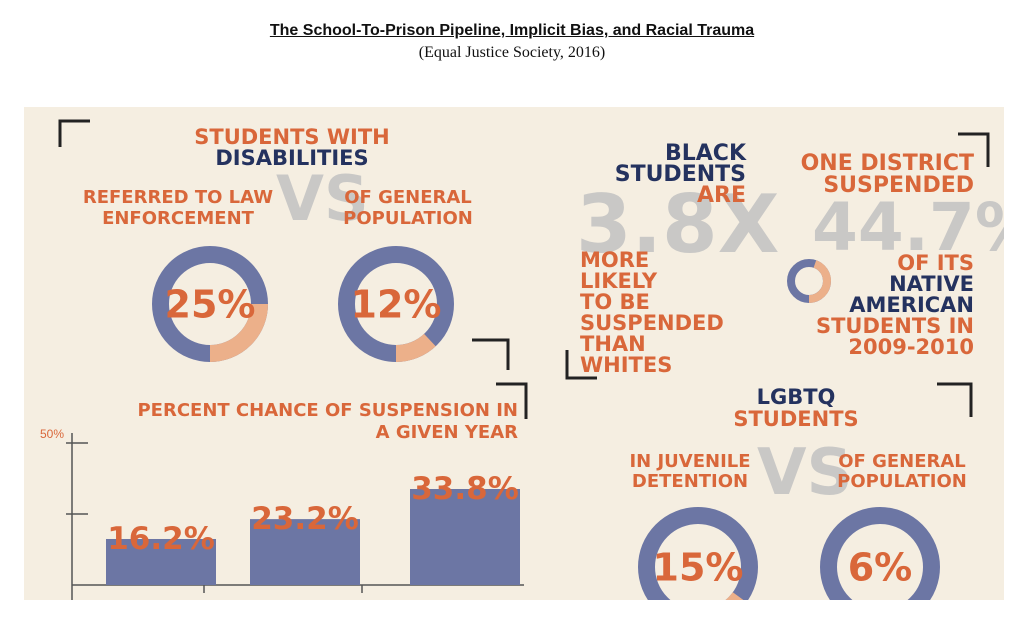 This screenshot has width=1024, height=635. Describe the element at coordinates (626, 365) in the screenshot. I see `black-desc-line: WHITES` at that location.